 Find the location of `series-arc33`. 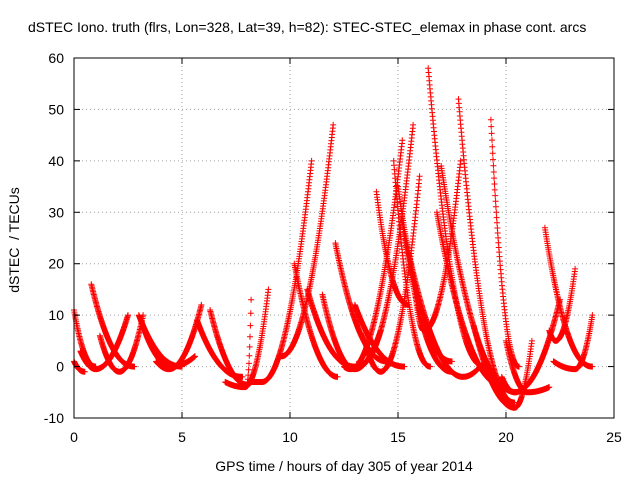

series-arc33 is located at coordinates (504, 243).